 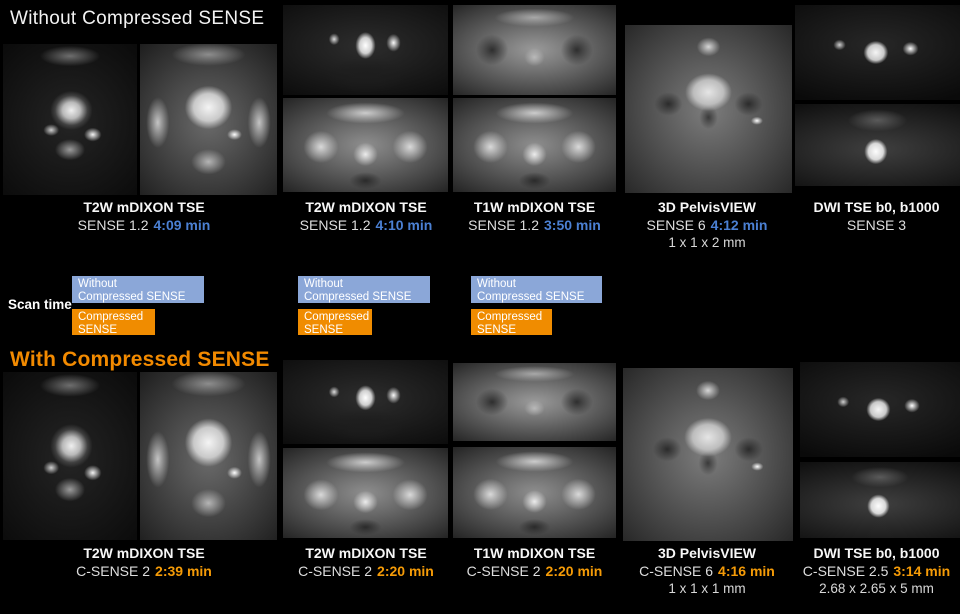 I want to click on scan-time-bar-without-2: Without Compressed SENSE, so click(x=364, y=289).